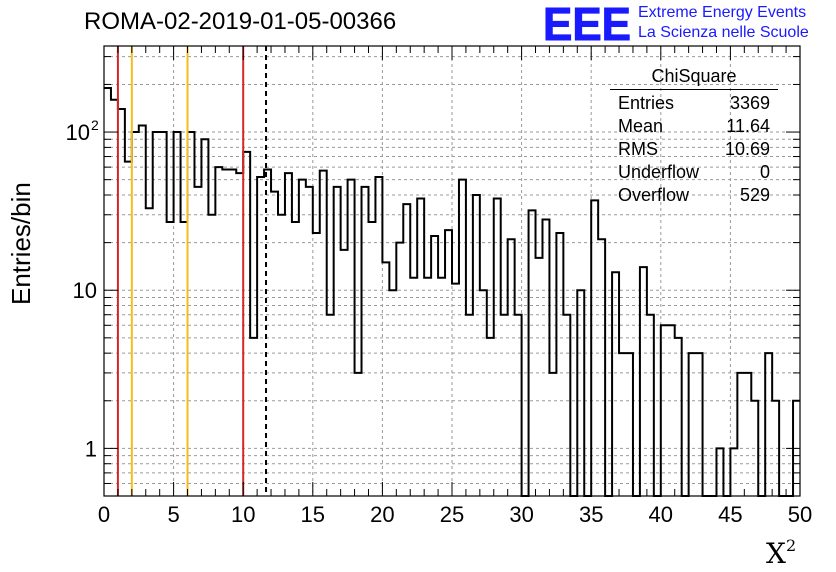  What do you see at coordinates (749, 103) in the screenshot?
I see `stats-value: 3369` at bounding box center [749, 103].